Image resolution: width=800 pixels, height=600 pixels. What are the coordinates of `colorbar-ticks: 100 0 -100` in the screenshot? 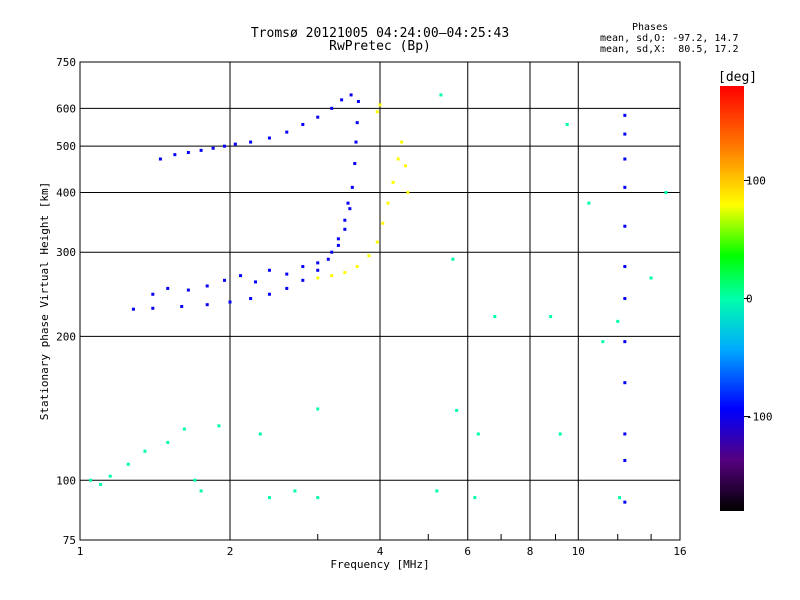 It's located at (758, 299).